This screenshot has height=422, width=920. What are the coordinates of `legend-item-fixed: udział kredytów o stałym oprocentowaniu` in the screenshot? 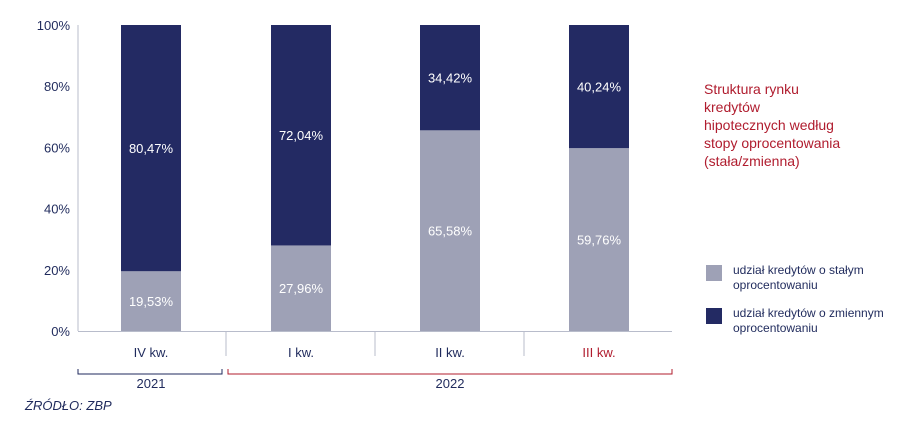 It's located at (813, 278).